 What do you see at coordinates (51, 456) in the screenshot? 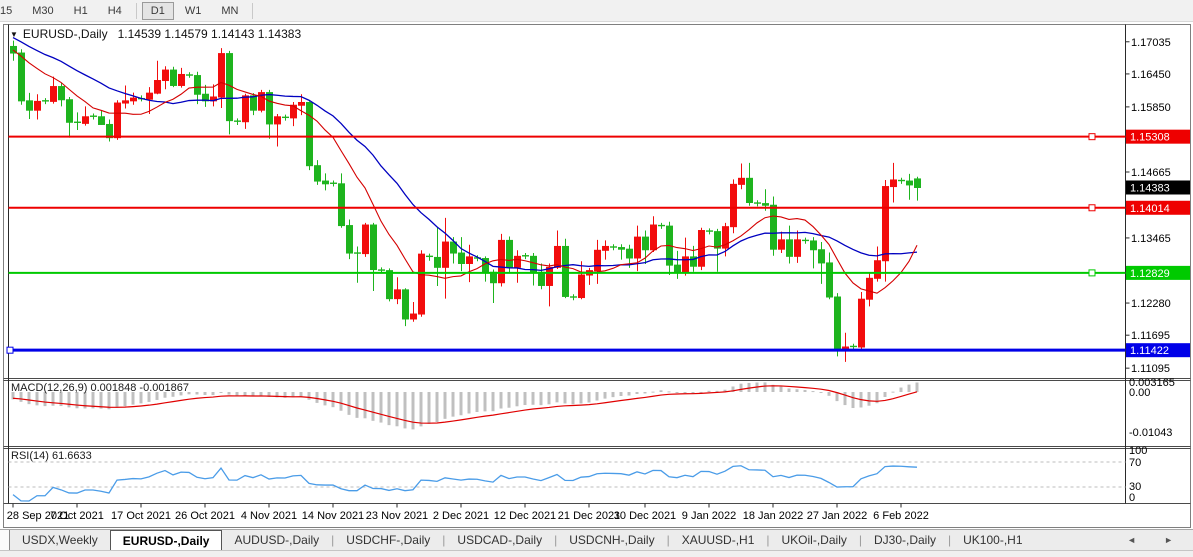
I see `rsi-indicator-label: RSI(14) 61.6633` at bounding box center [51, 456].